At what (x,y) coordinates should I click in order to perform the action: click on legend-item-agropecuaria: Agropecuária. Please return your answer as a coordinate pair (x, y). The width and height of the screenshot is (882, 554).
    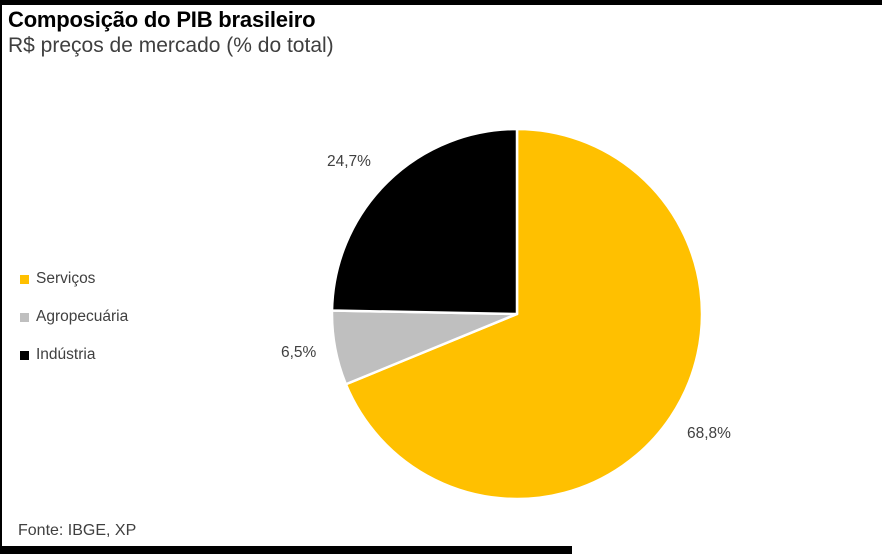
    Looking at the image, I should click on (74, 317).